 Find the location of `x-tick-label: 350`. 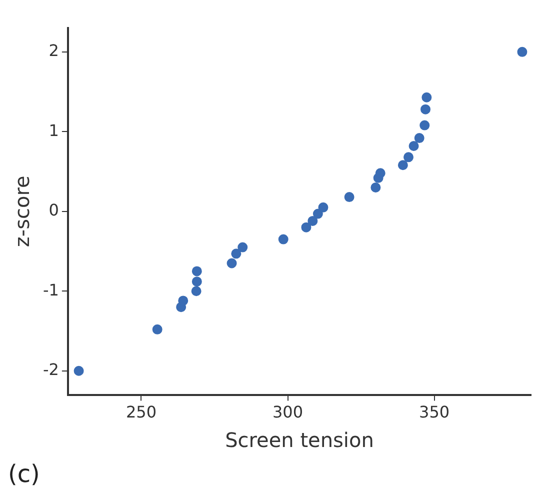

x-tick-label: 350 is located at coordinates (434, 412).